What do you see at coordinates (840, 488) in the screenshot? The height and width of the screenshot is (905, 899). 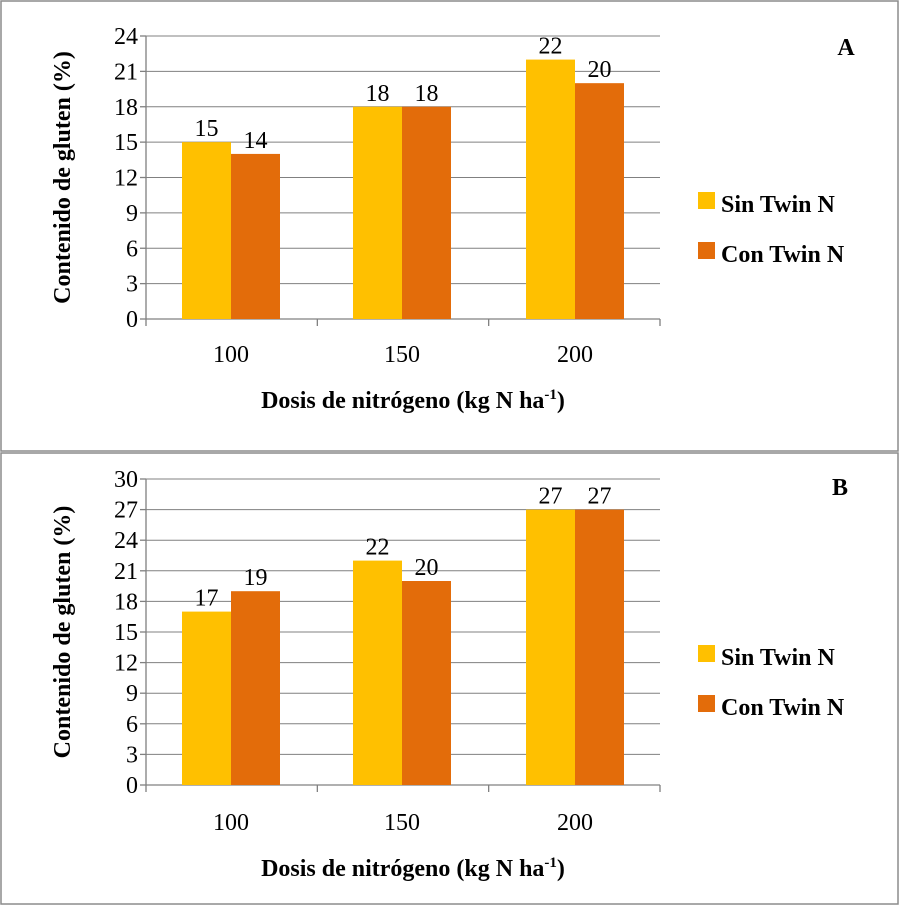 I see `panel-letter: B` at bounding box center [840, 488].